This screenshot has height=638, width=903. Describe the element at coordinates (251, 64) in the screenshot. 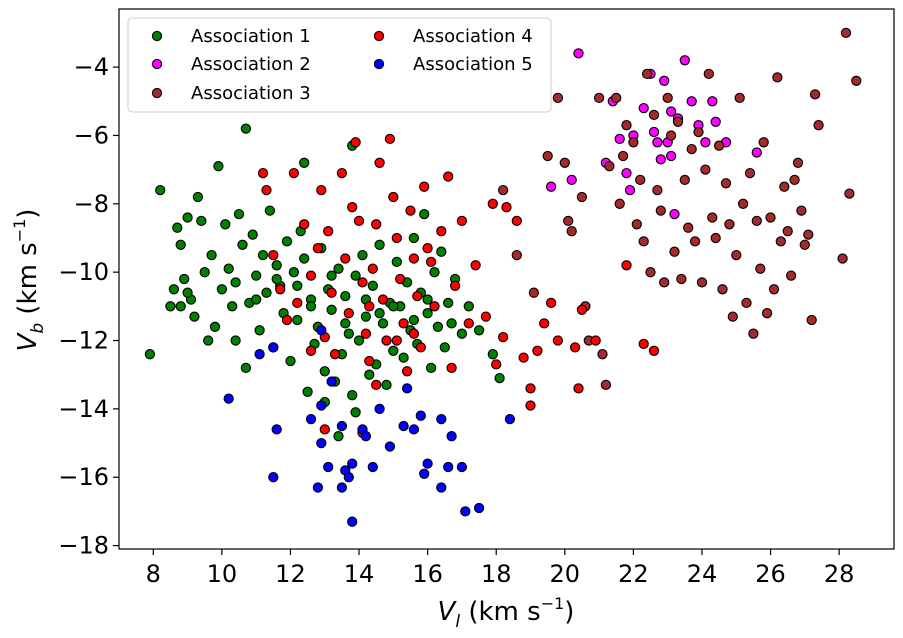

I see `legend-label-2: Association 2` at that location.